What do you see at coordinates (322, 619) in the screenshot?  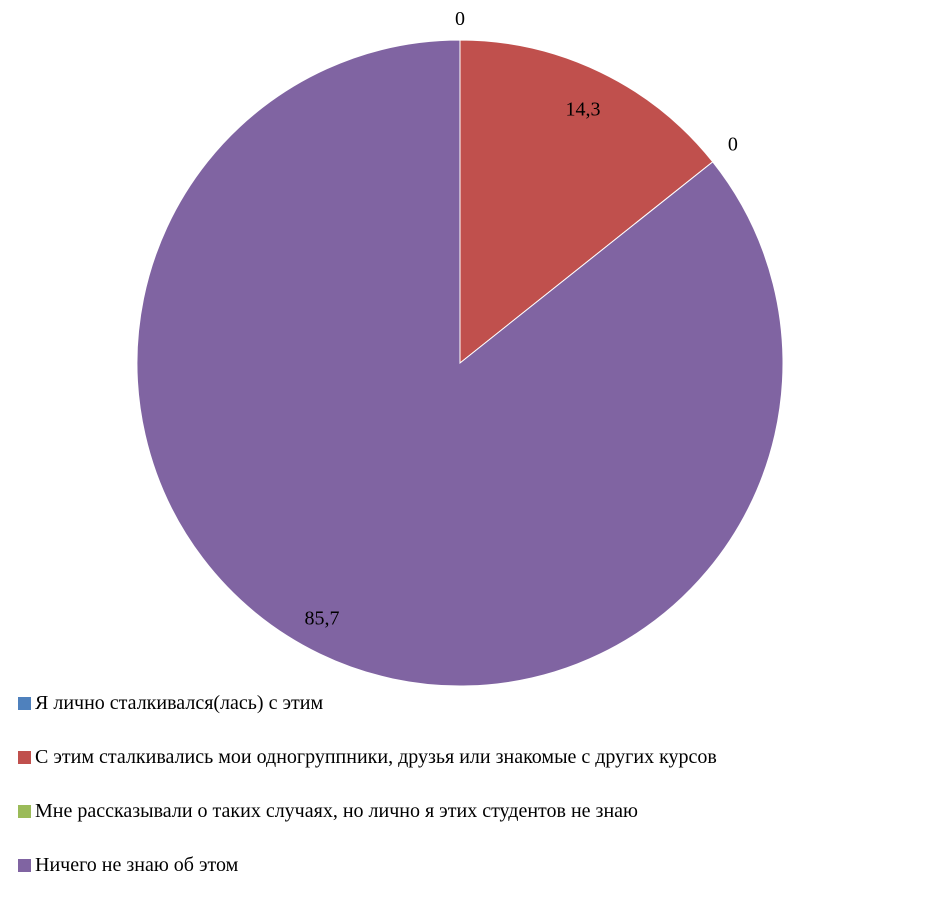 I see `data-label: 85,7` at bounding box center [322, 619].